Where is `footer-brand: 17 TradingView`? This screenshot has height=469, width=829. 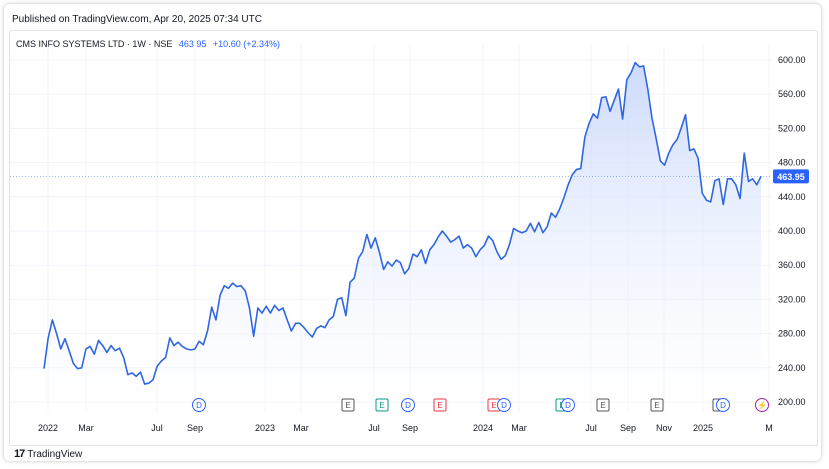 footer-brand: 17 TradingView is located at coordinates (48, 454).